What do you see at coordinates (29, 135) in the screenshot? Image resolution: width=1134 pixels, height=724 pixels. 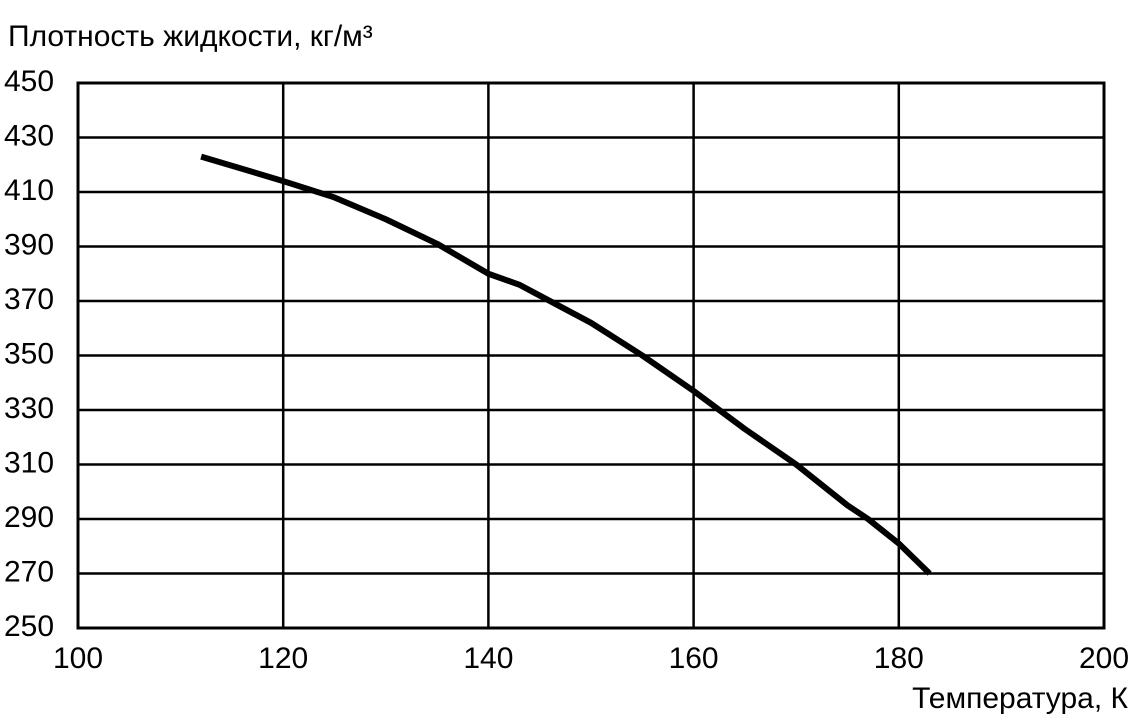 I see `y-tick-label: 430` at bounding box center [29, 135].